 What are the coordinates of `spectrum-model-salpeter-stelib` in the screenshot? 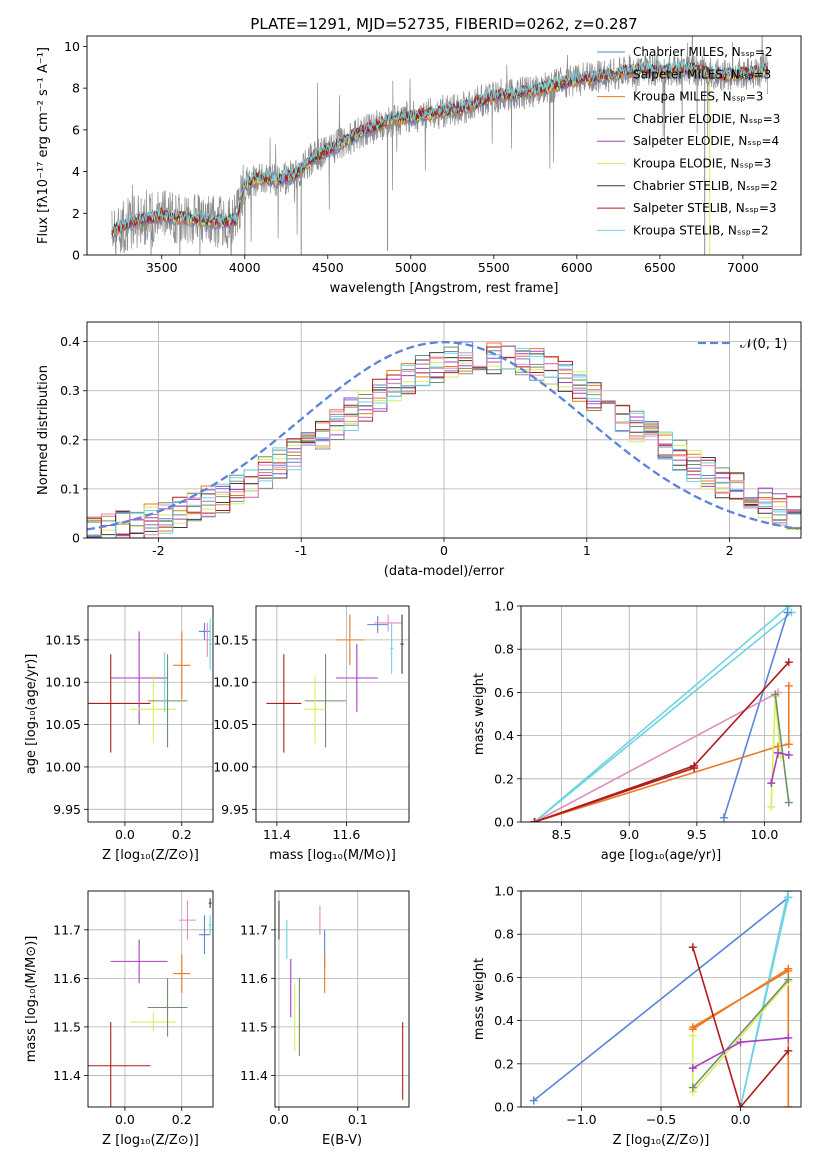 It's located at (440, 146).